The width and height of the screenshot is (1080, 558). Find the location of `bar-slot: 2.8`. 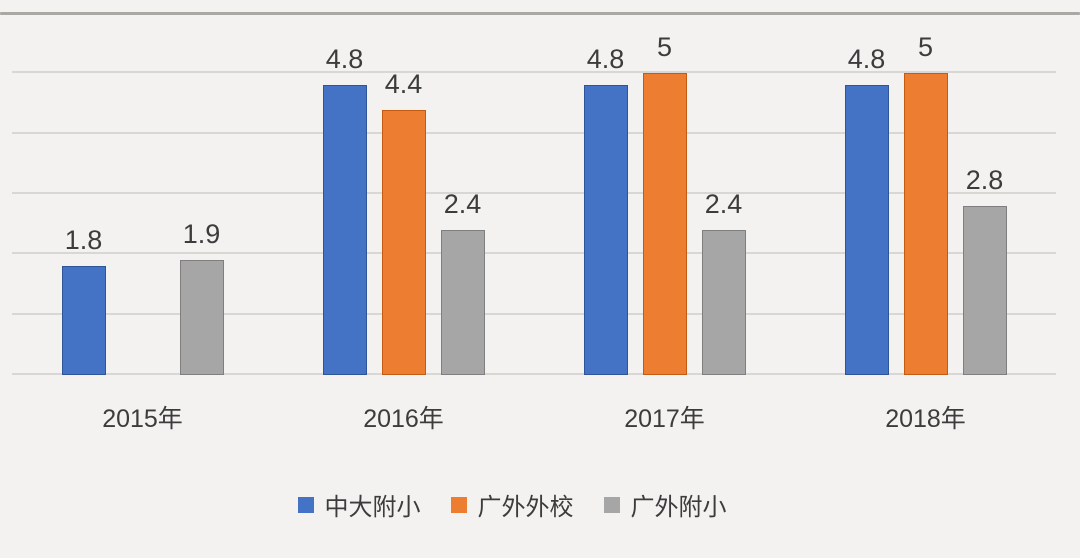

bar-slot: 2.8 is located at coordinates (984, 194).